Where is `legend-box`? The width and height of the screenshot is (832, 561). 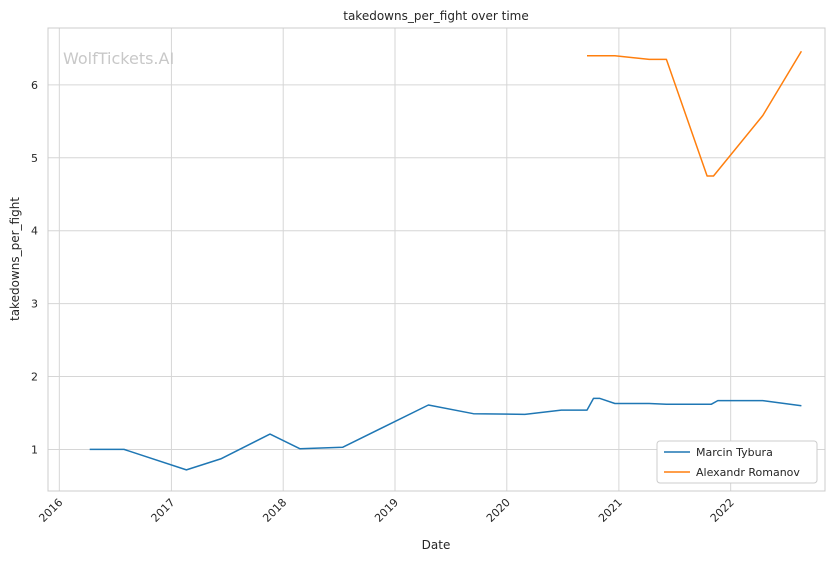
legend-box is located at coordinates (737, 462).